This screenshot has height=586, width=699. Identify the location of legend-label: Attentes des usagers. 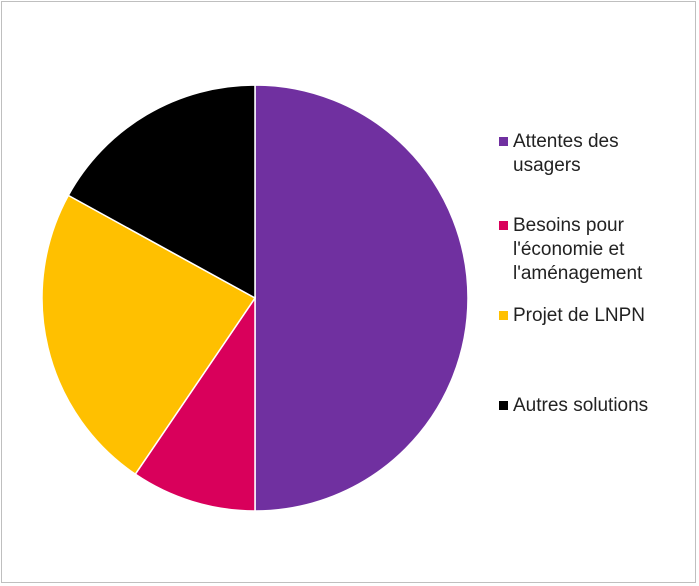
(566, 153).